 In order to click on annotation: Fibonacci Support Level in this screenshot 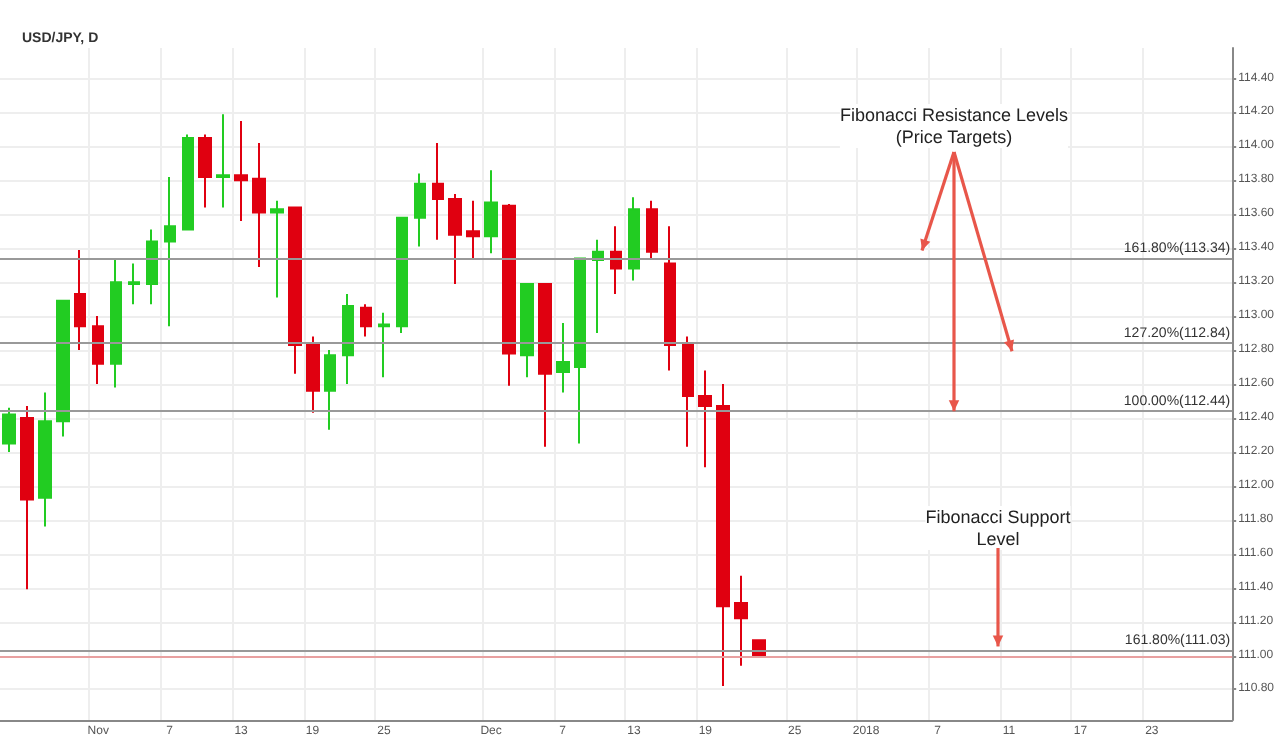, I will do `click(998, 528)`.